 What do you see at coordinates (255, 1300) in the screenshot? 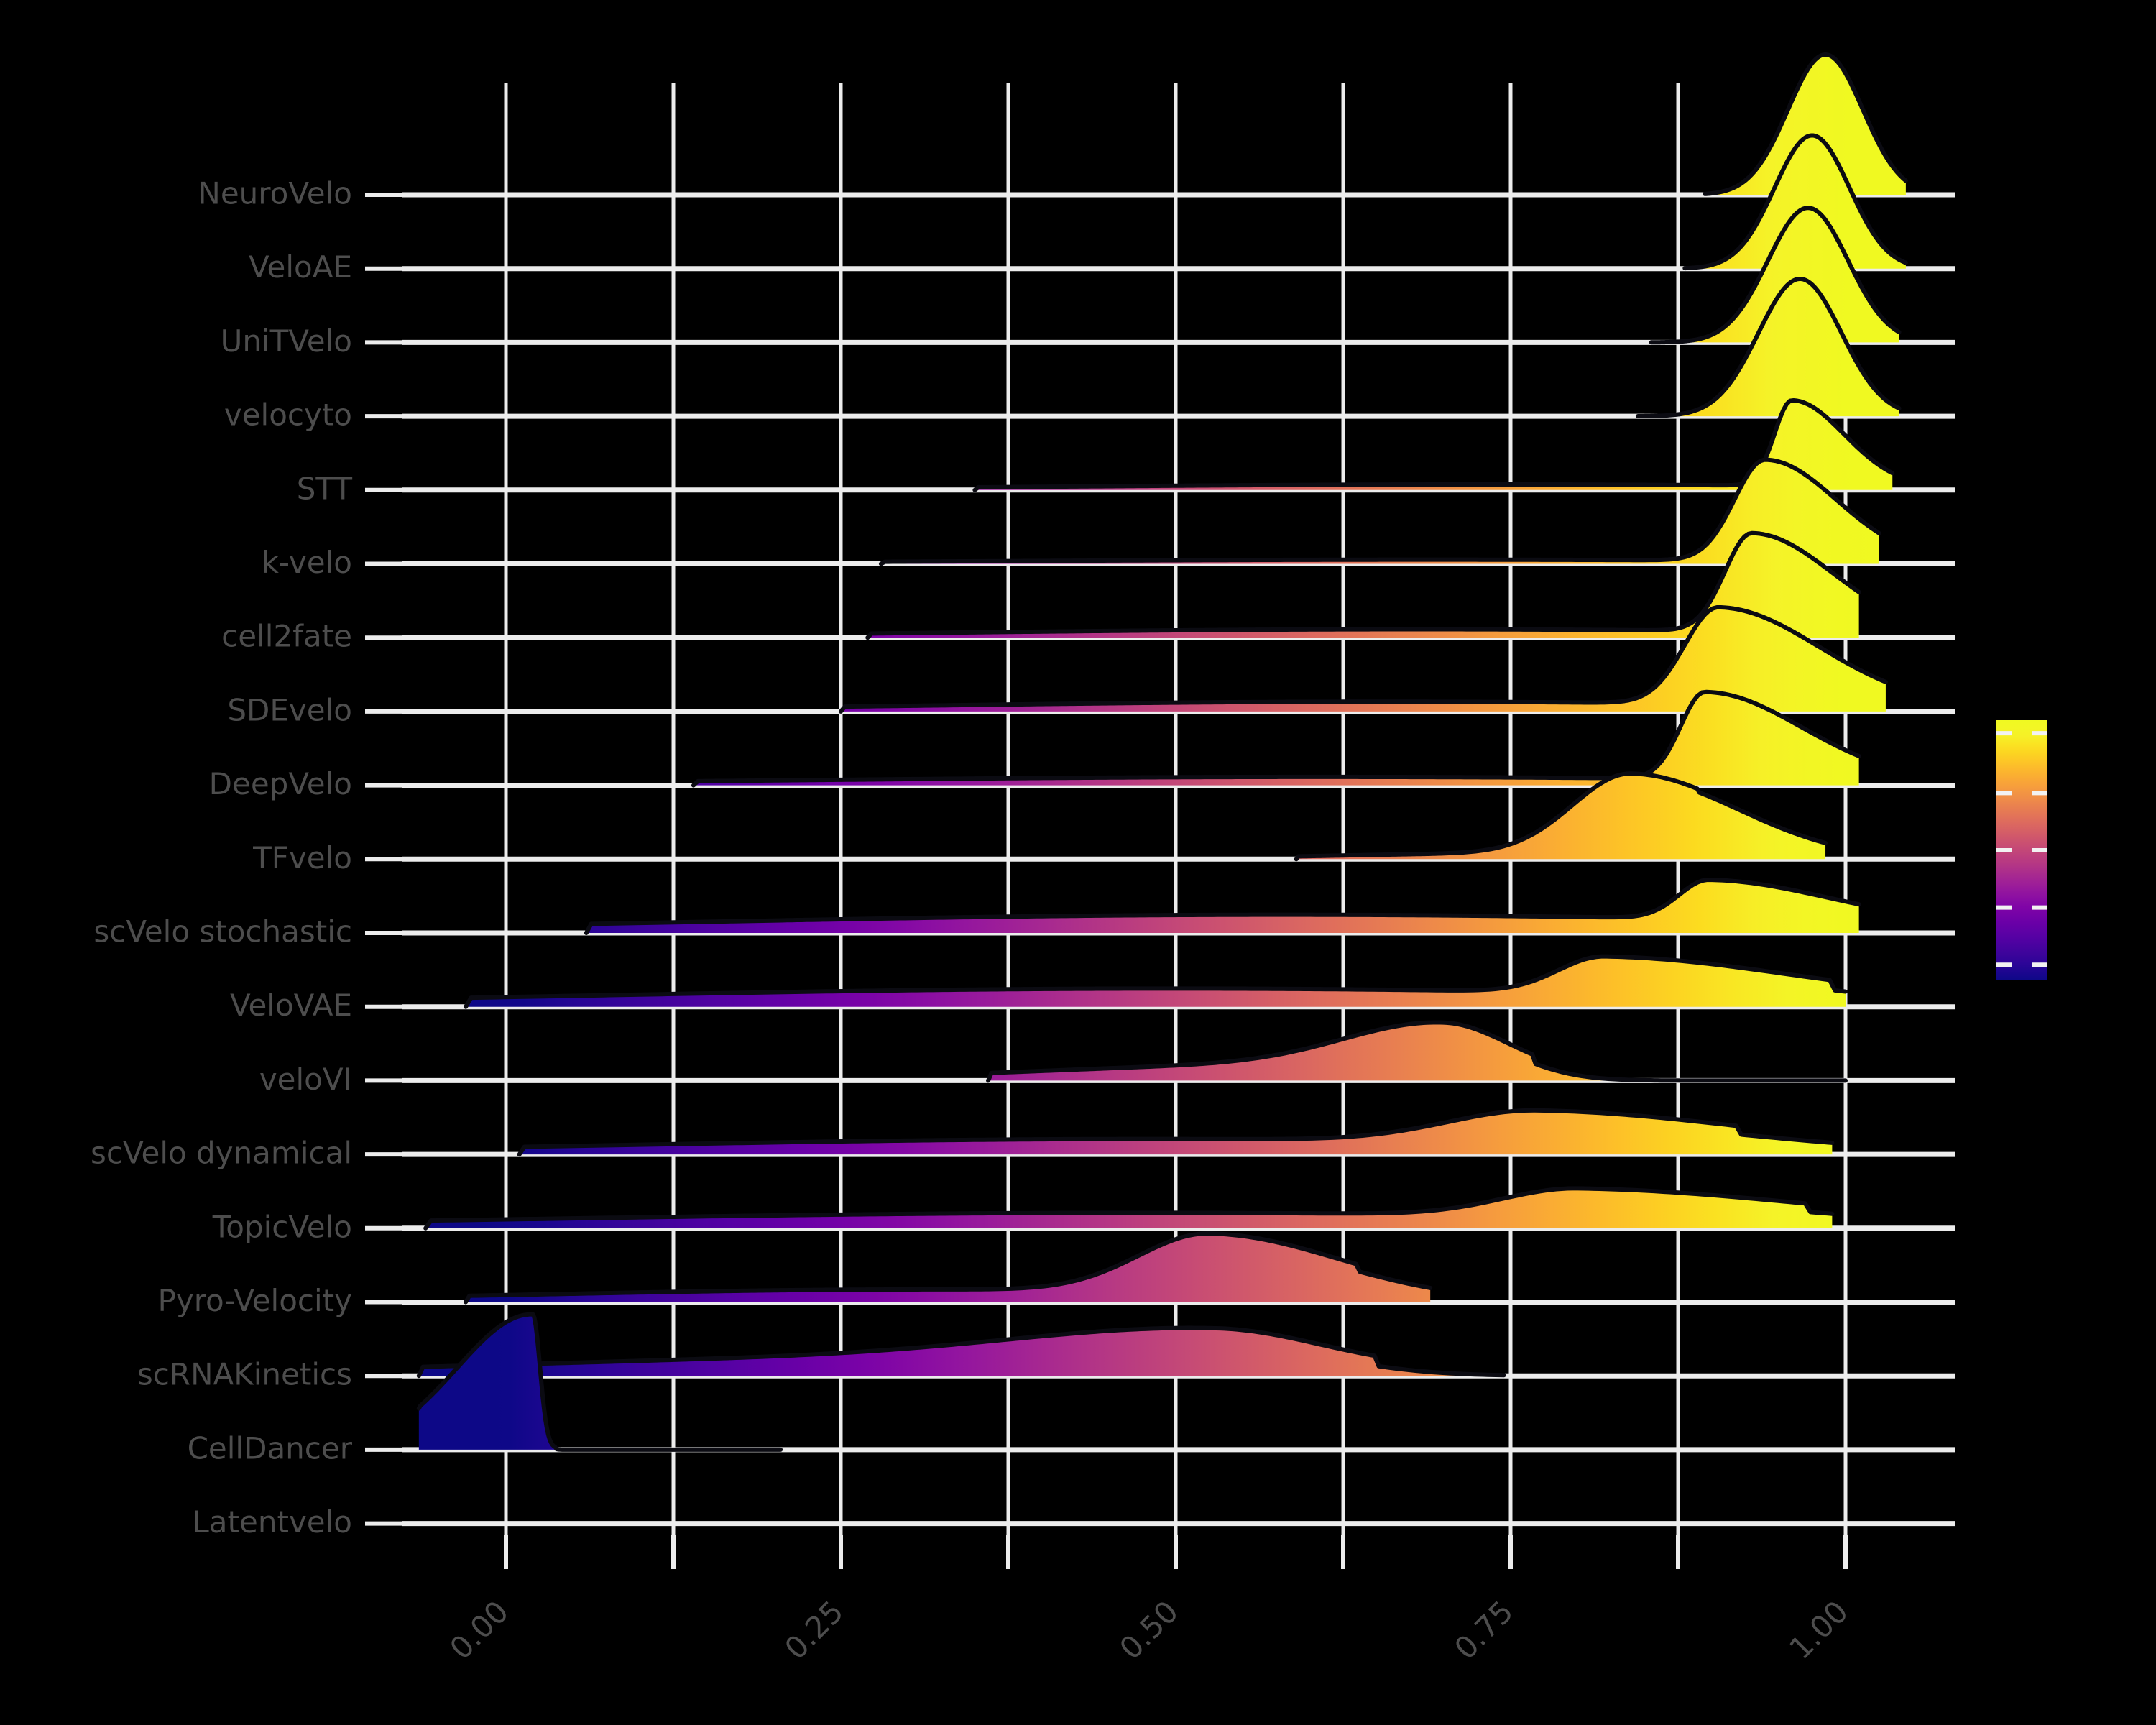
I see `y-axis-label-pyro-velocity: Pyro-Velocity` at bounding box center [255, 1300].